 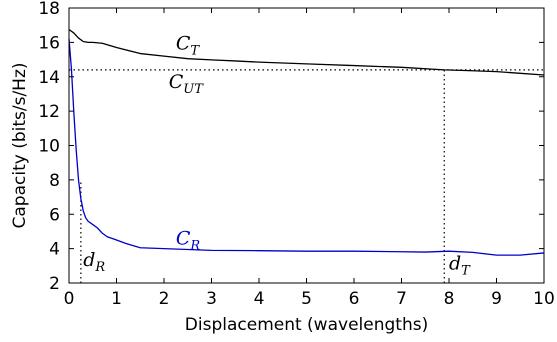 What do you see at coordinates (164, 299) in the screenshot?
I see `x-tick-label: 2` at bounding box center [164, 299].